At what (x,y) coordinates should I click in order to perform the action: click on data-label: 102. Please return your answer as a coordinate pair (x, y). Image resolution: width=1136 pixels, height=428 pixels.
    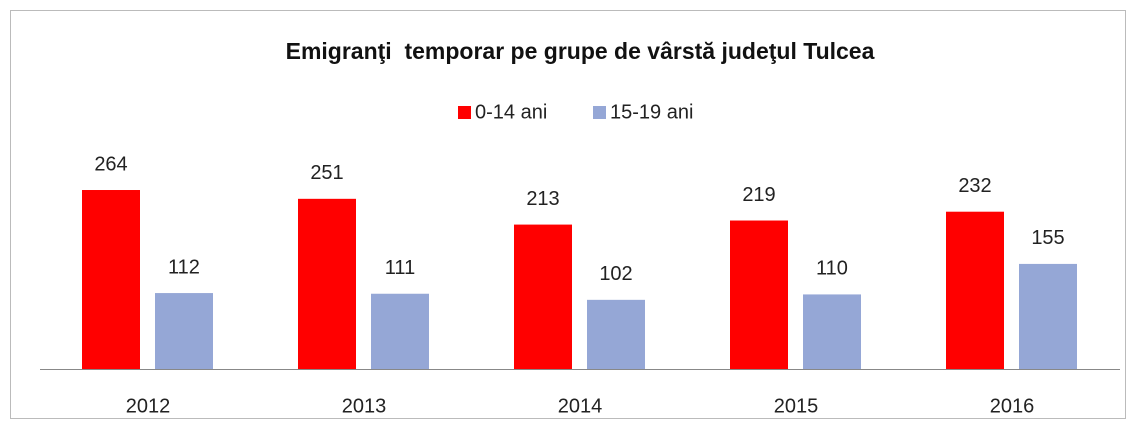
    Looking at the image, I should click on (615, 274).